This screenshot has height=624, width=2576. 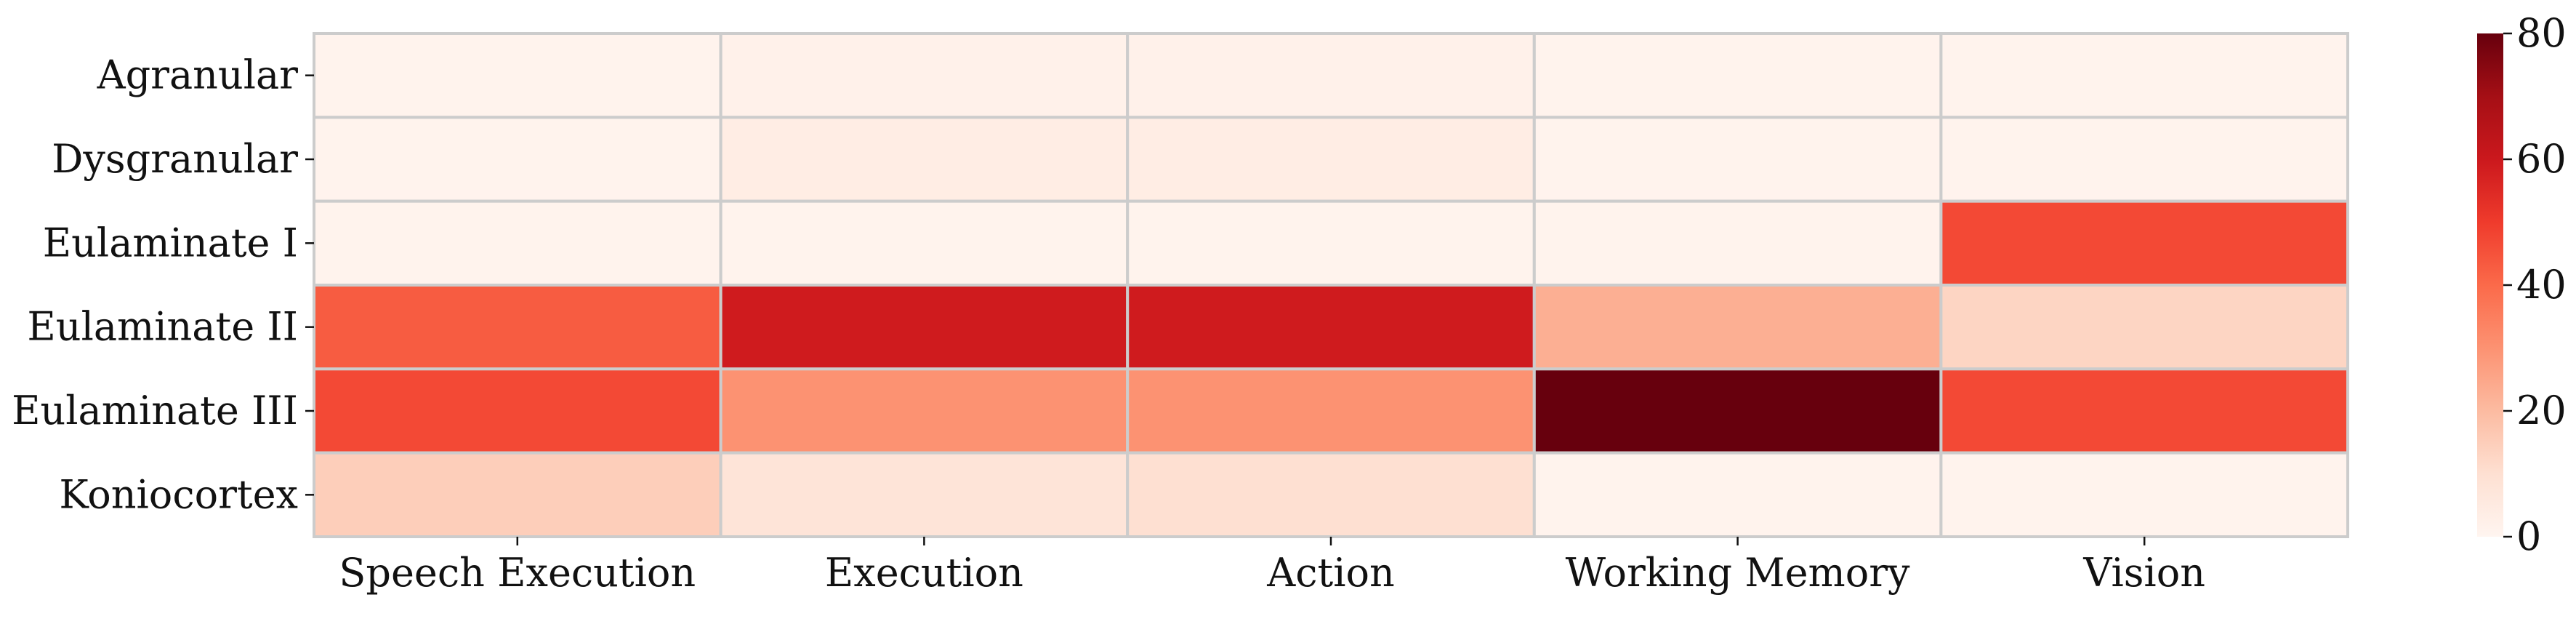 What do you see at coordinates (162, 327) in the screenshot?
I see `row-label: Eulaminate II` at bounding box center [162, 327].